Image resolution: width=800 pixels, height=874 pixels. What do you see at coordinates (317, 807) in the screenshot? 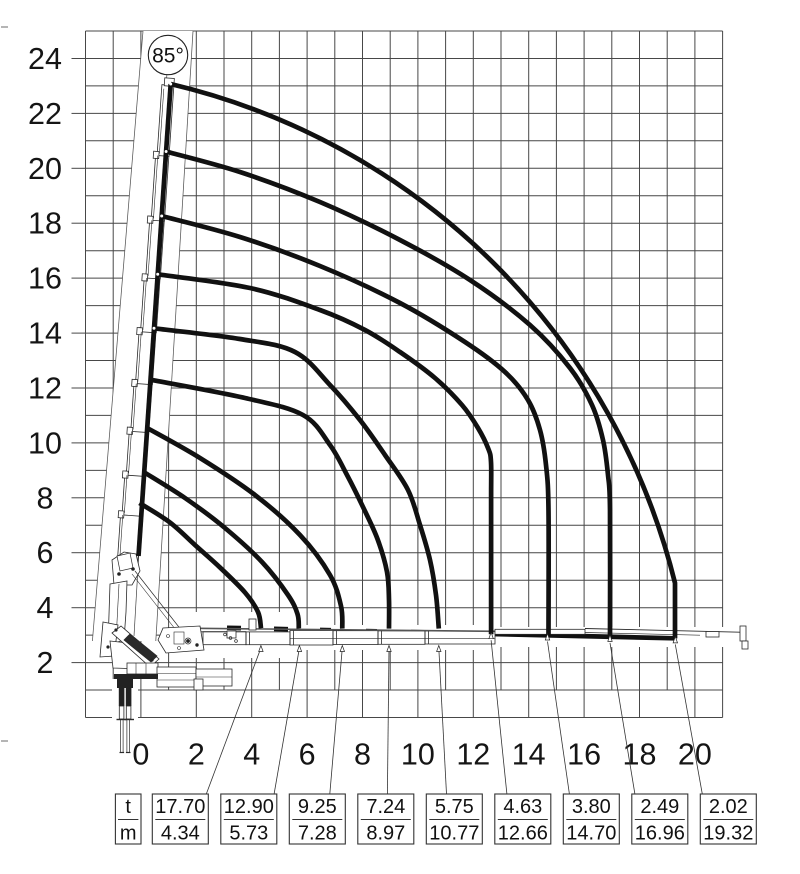
I see `svg-text: 9.25` at bounding box center [317, 807].